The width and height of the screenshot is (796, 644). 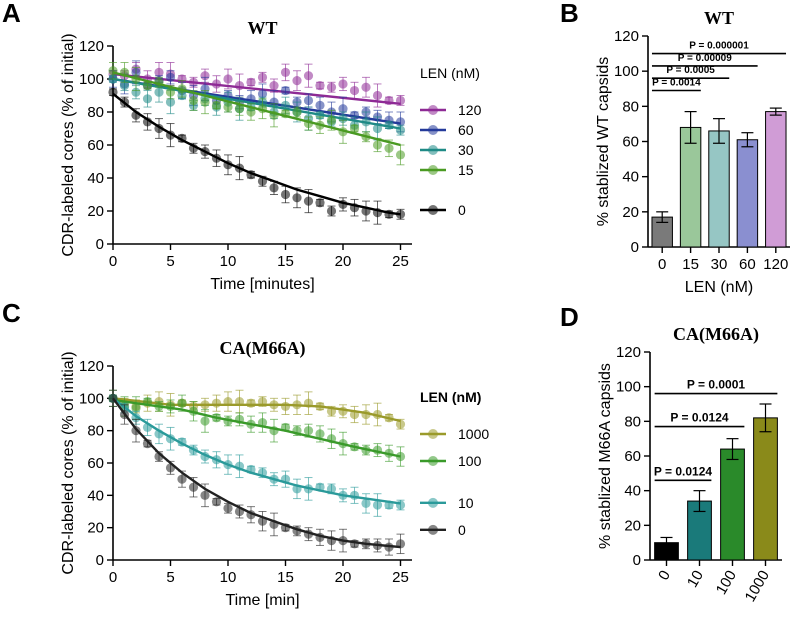 What do you see at coordinates (95, 463) in the screenshot?
I see `y-tick-label: 60` at bounding box center [95, 463].